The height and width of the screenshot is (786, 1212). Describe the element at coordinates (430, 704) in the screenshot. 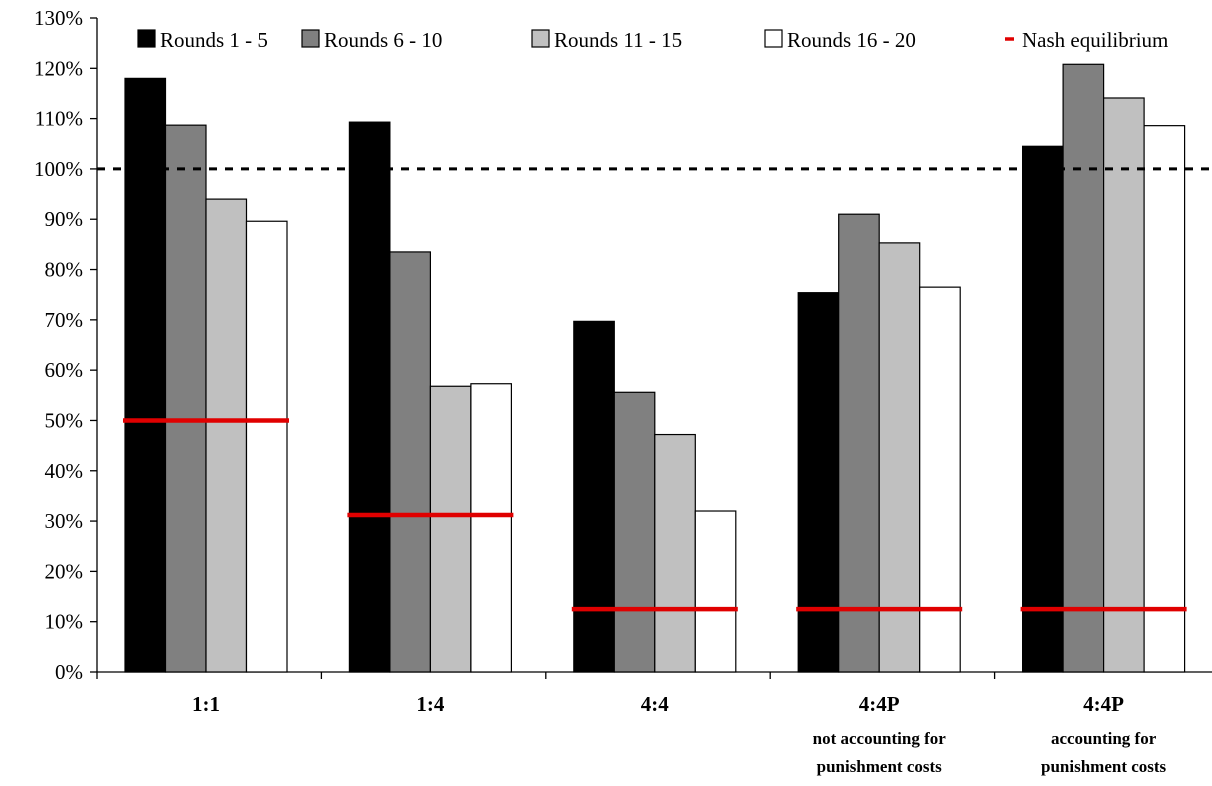

I see `x-category-label: 1:4` at that location.